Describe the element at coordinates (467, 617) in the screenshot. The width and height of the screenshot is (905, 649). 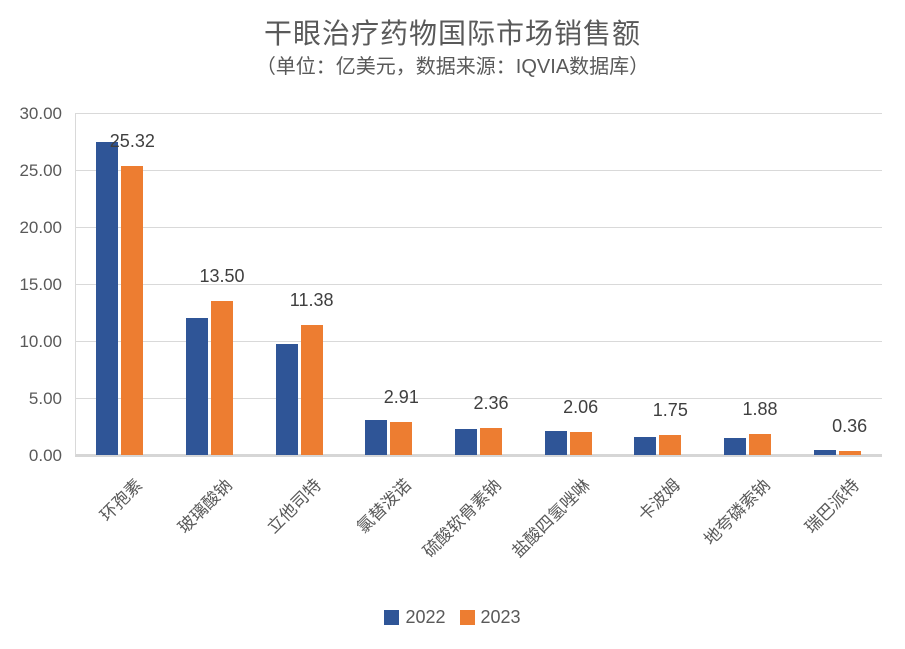
I see `legend-swatch-2023` at that location.